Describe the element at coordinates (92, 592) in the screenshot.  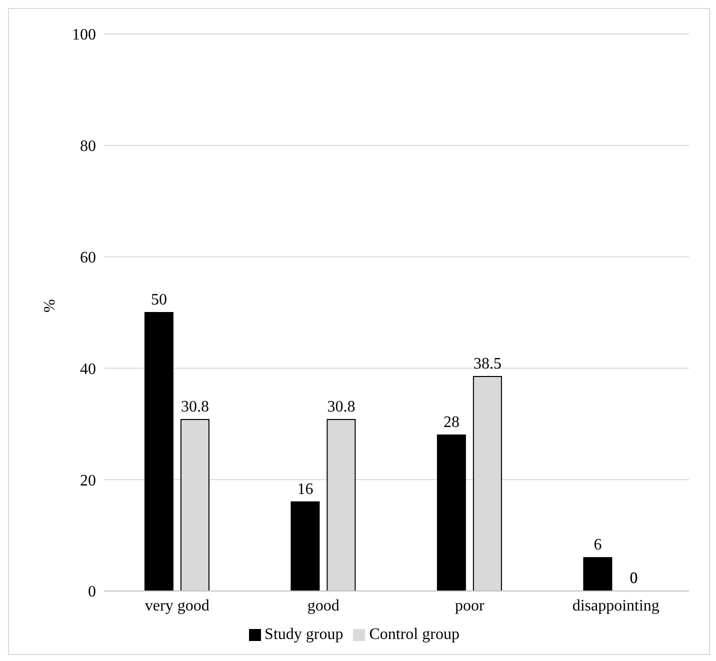
I see `y-tick-label: 0` at that location.